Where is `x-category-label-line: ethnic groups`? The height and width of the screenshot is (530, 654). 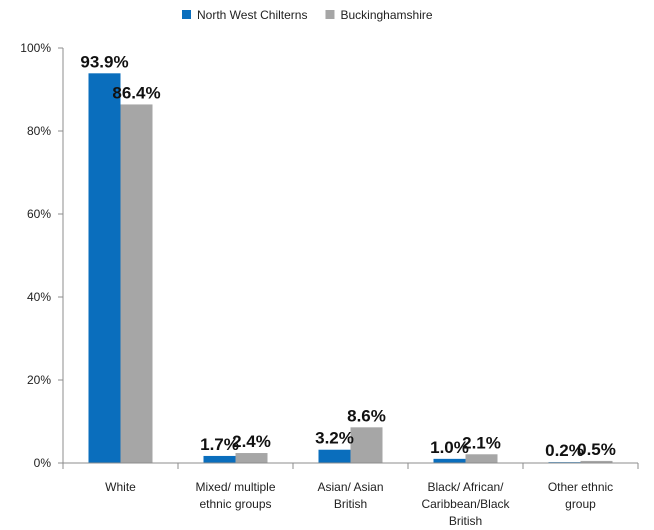
x-category-label-line: ethnic groups is located at coordinates (235, 504).